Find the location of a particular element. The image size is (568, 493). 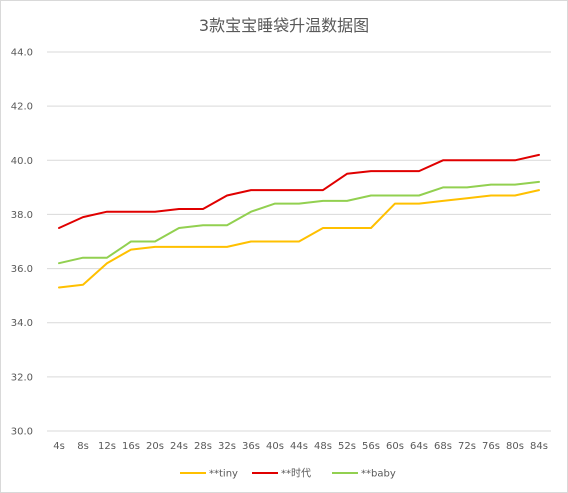

legend-label: **时代 is located at coordinates (296, 474).